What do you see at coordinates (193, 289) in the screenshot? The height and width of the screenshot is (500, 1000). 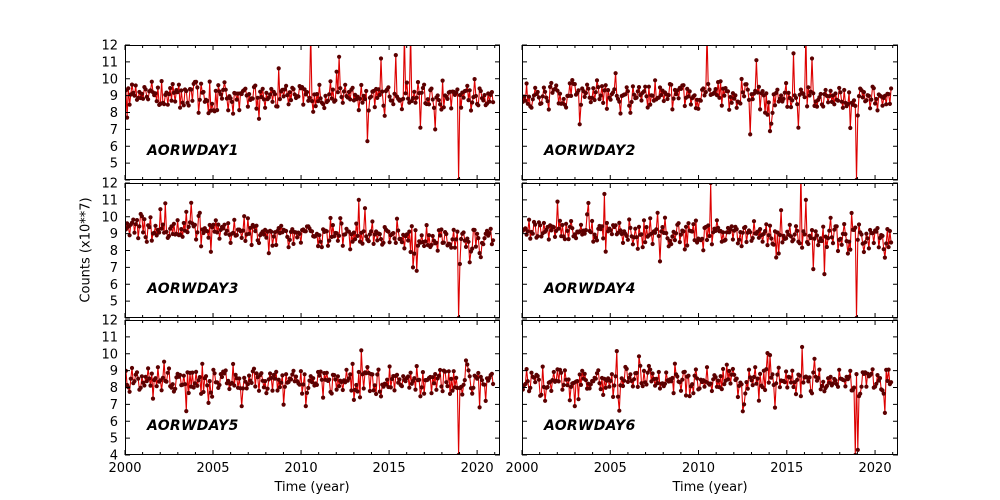 I see `panel-label-aorwday3: AORWDAY3` at bounding box center [193, 289].